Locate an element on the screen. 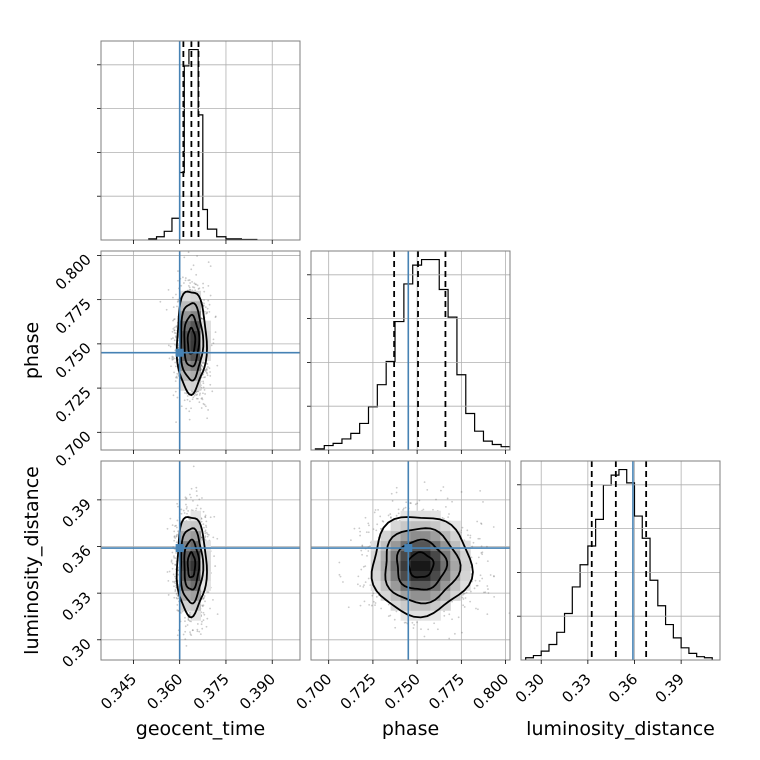  panel-frame is located at coordinates (410, 350).